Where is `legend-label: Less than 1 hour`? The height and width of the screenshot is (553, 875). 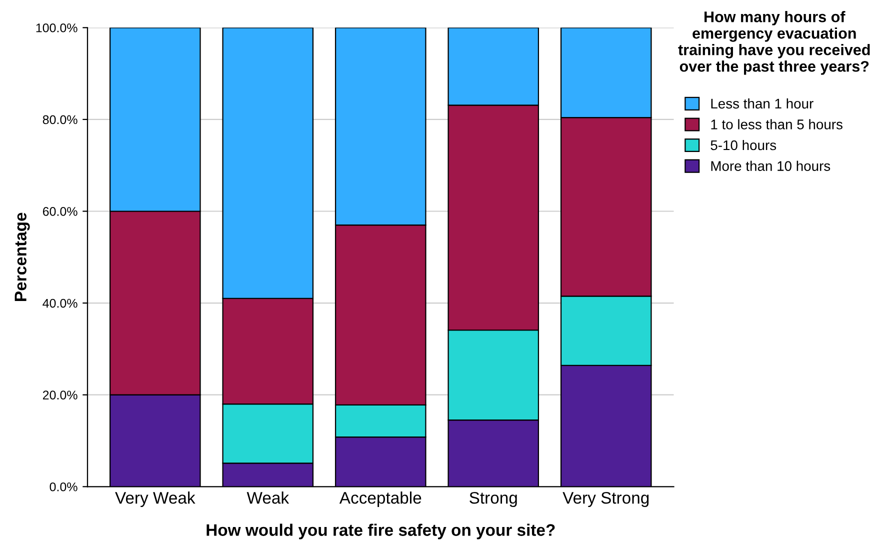
legend-label: Less than 1 hour is located at coordinates (762, 103).